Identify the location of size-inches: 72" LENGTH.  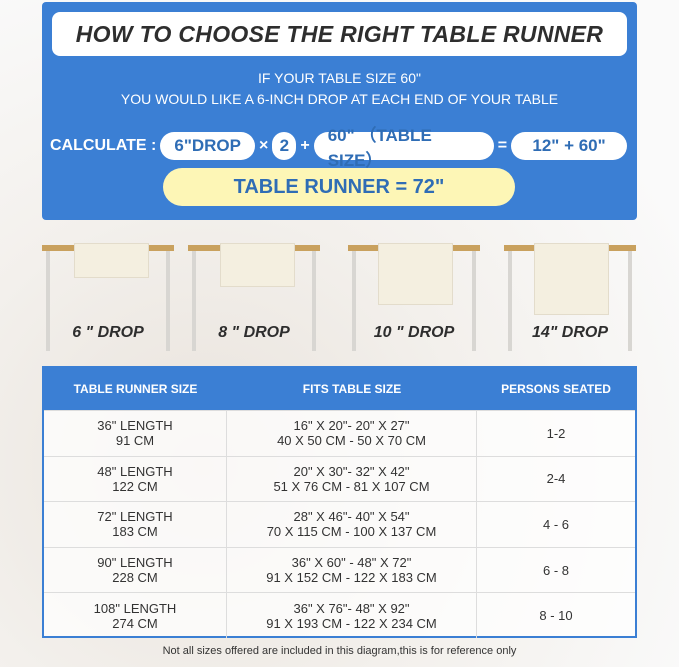
(135, 517).